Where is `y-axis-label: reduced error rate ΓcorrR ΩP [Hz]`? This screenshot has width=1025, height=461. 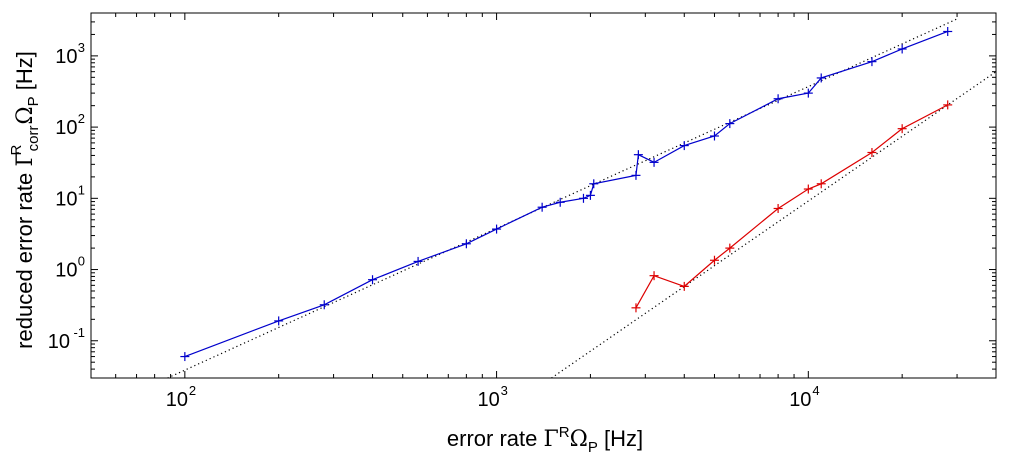
y-axis-label: reduced error rate ΓcorrR ΩP [Hz] is located at coordinates (25, 200).